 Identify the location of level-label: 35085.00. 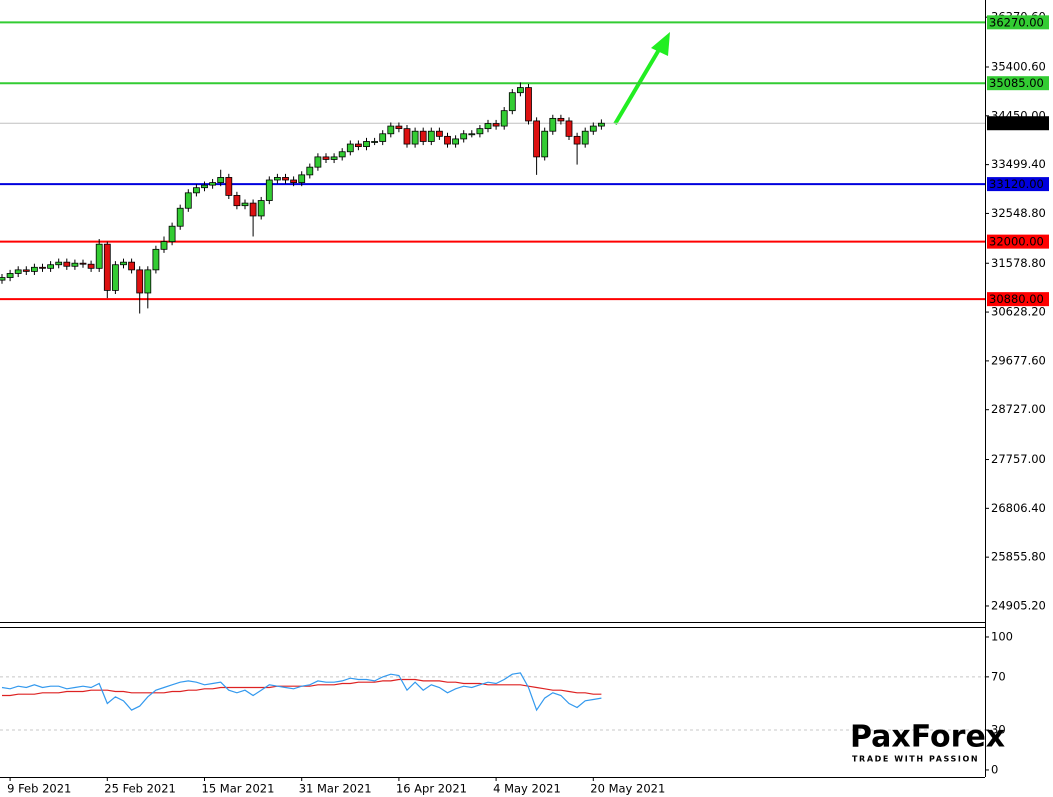
(1016, 83).